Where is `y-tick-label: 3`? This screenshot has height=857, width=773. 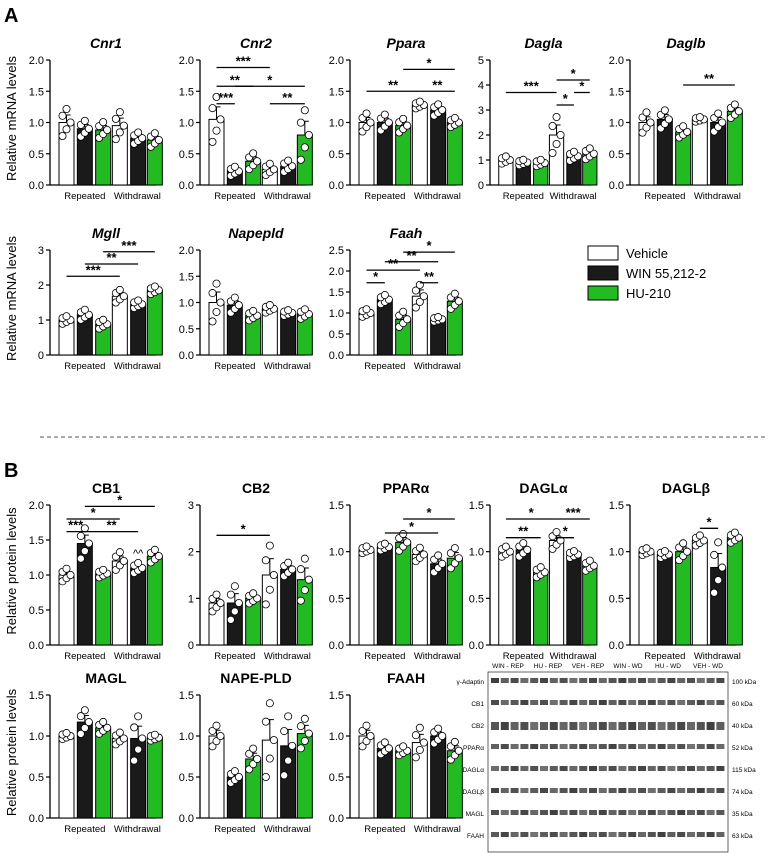 y-tick-label: 3 is located at coordinates (41, 251).